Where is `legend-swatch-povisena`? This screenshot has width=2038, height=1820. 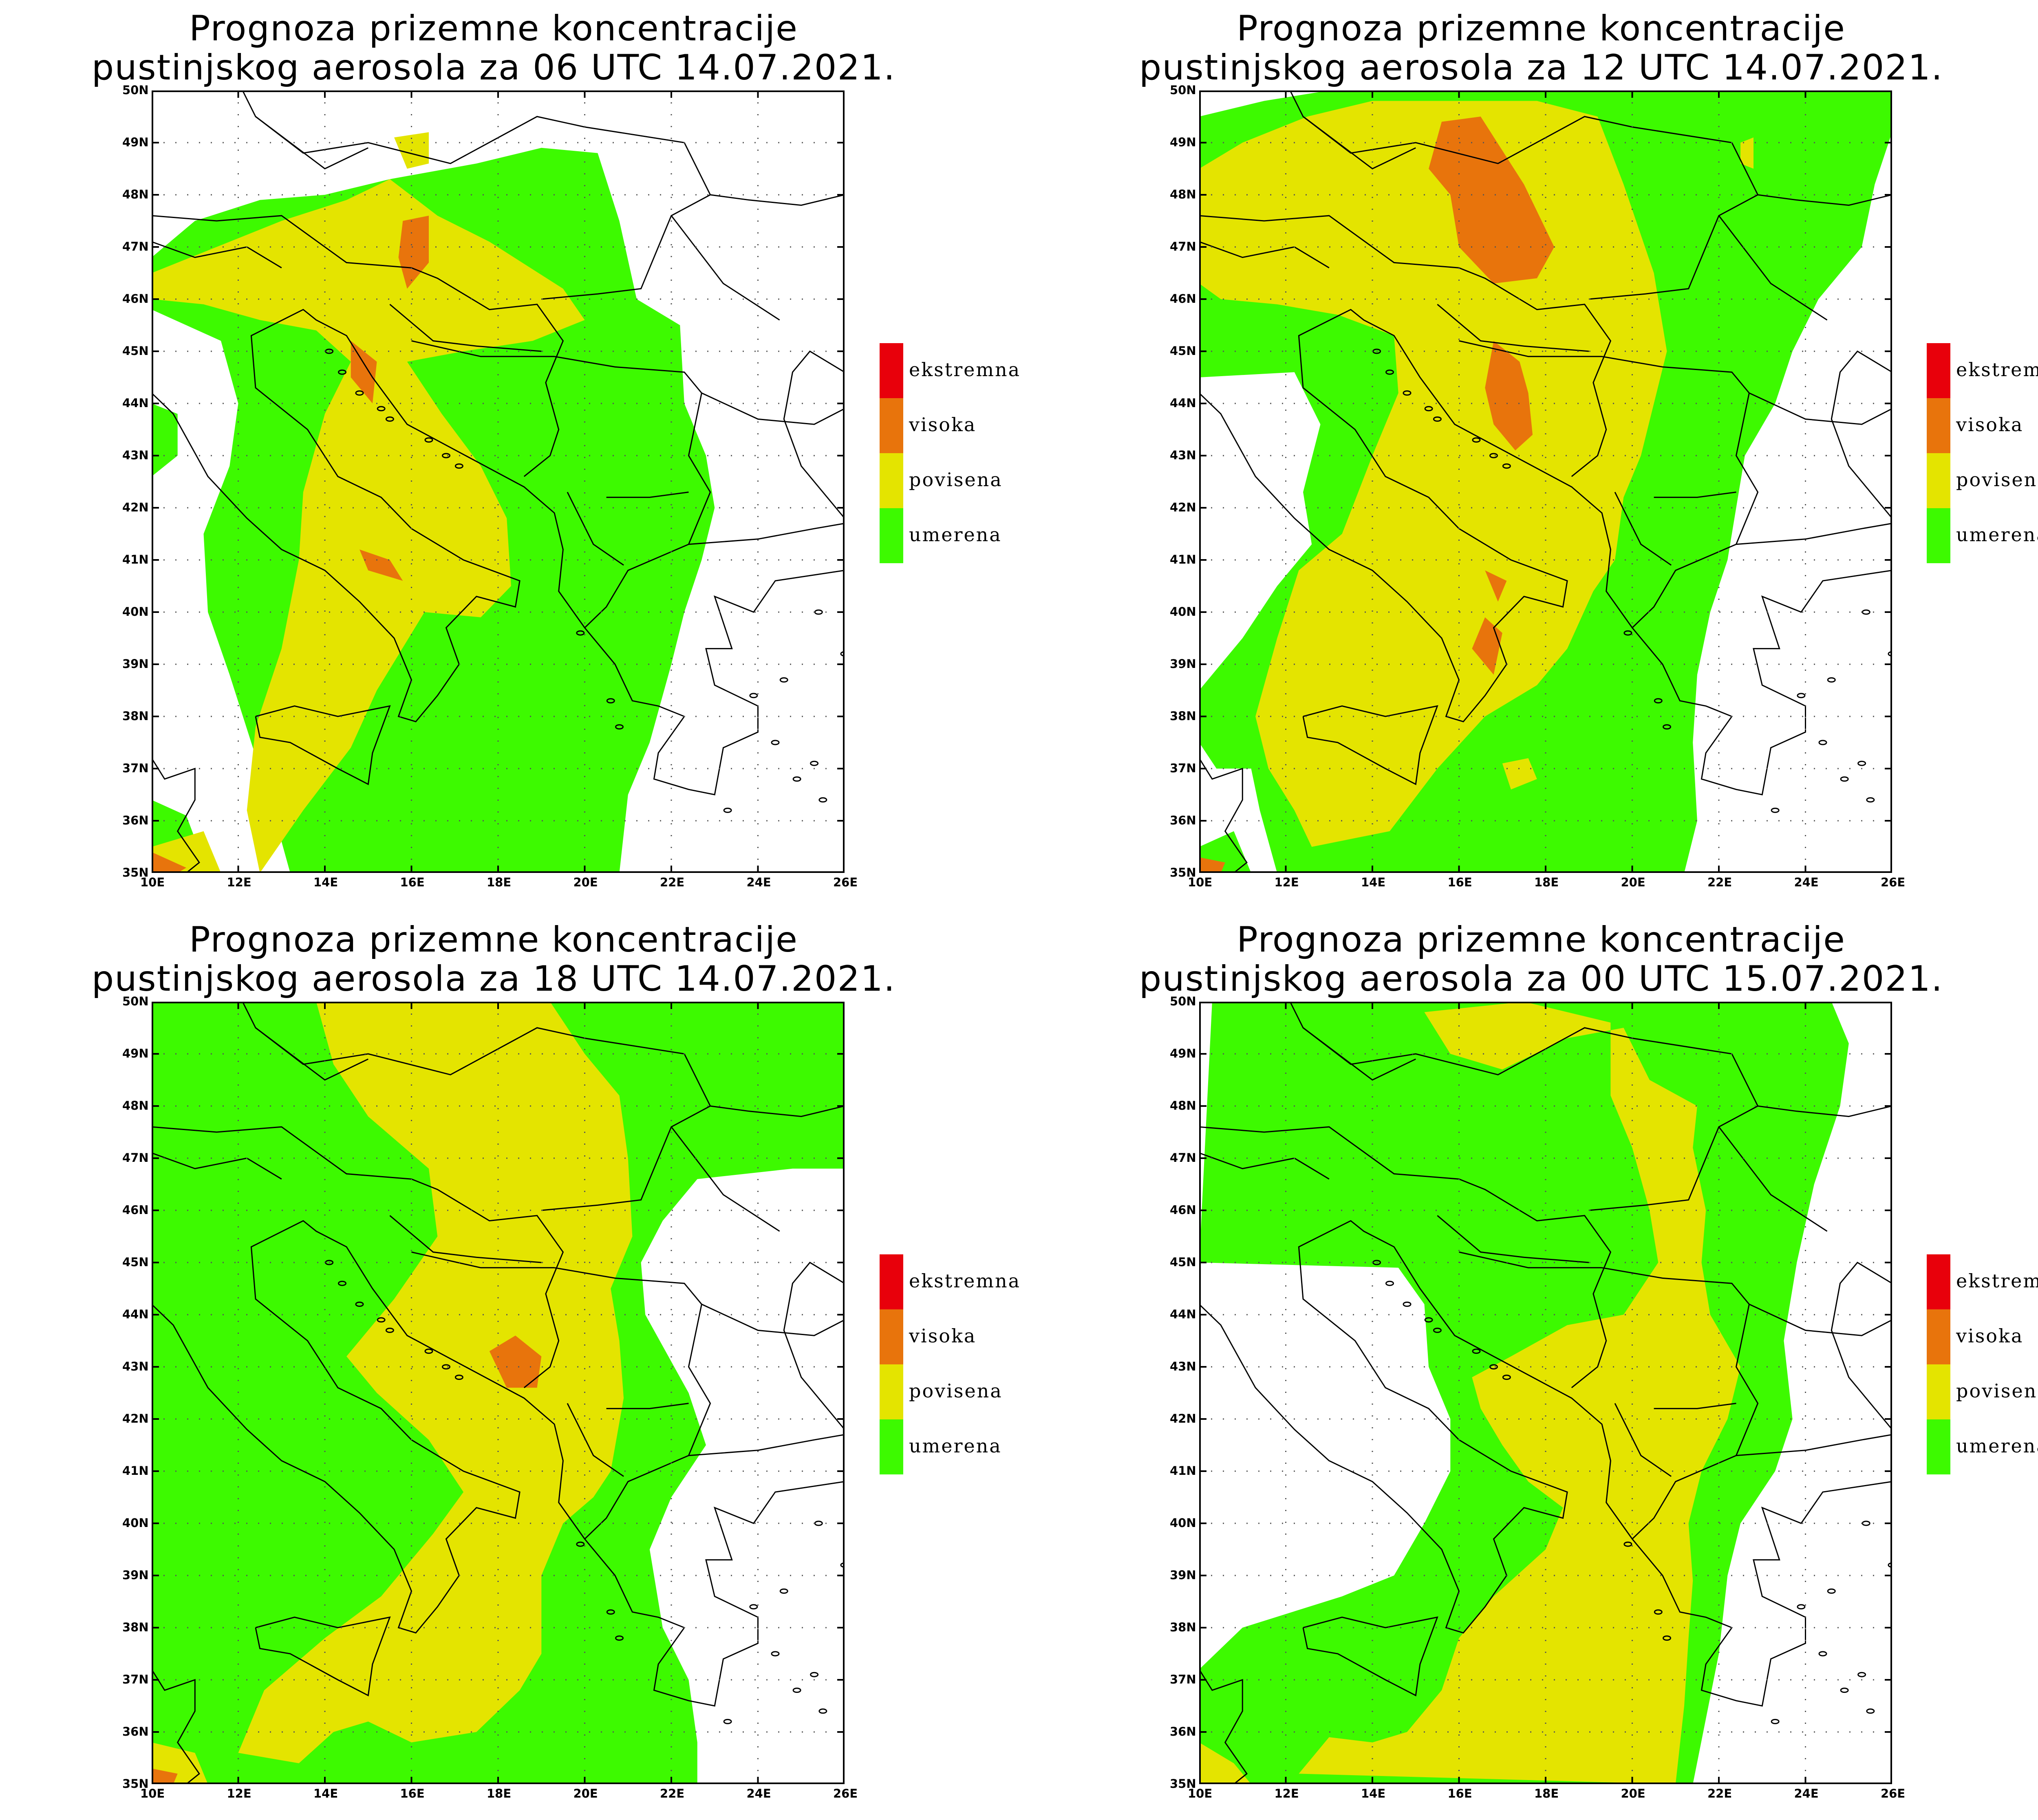
legend-swatch-povisena is located at coordinates (892, 481).